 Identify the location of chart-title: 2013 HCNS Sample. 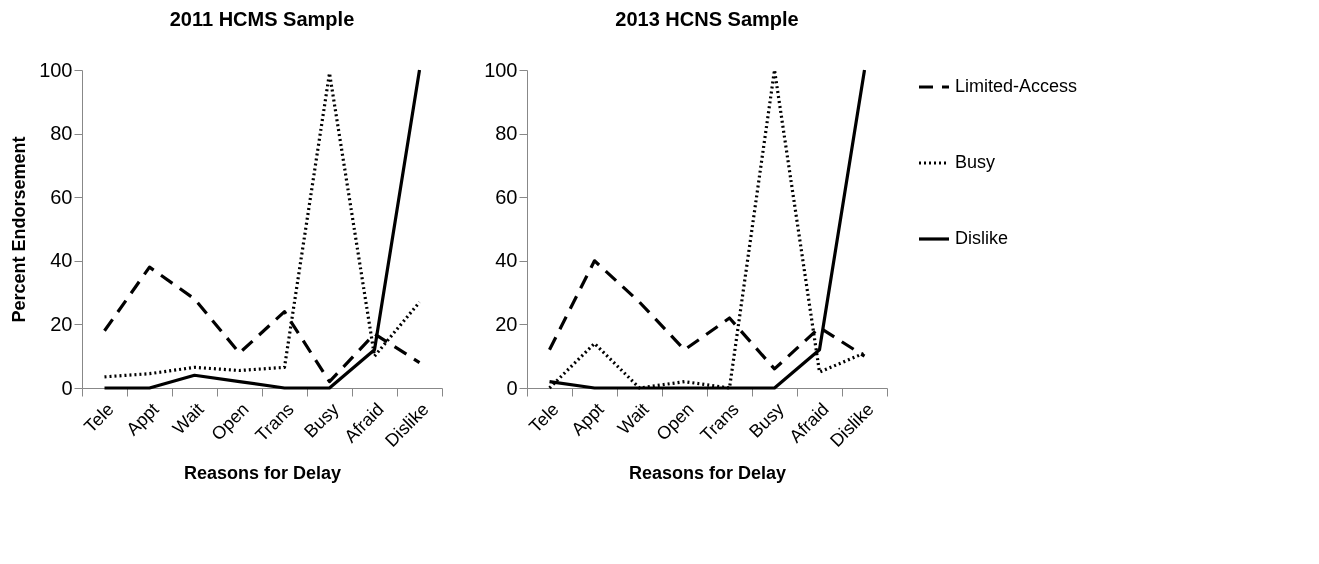
(707, 19).